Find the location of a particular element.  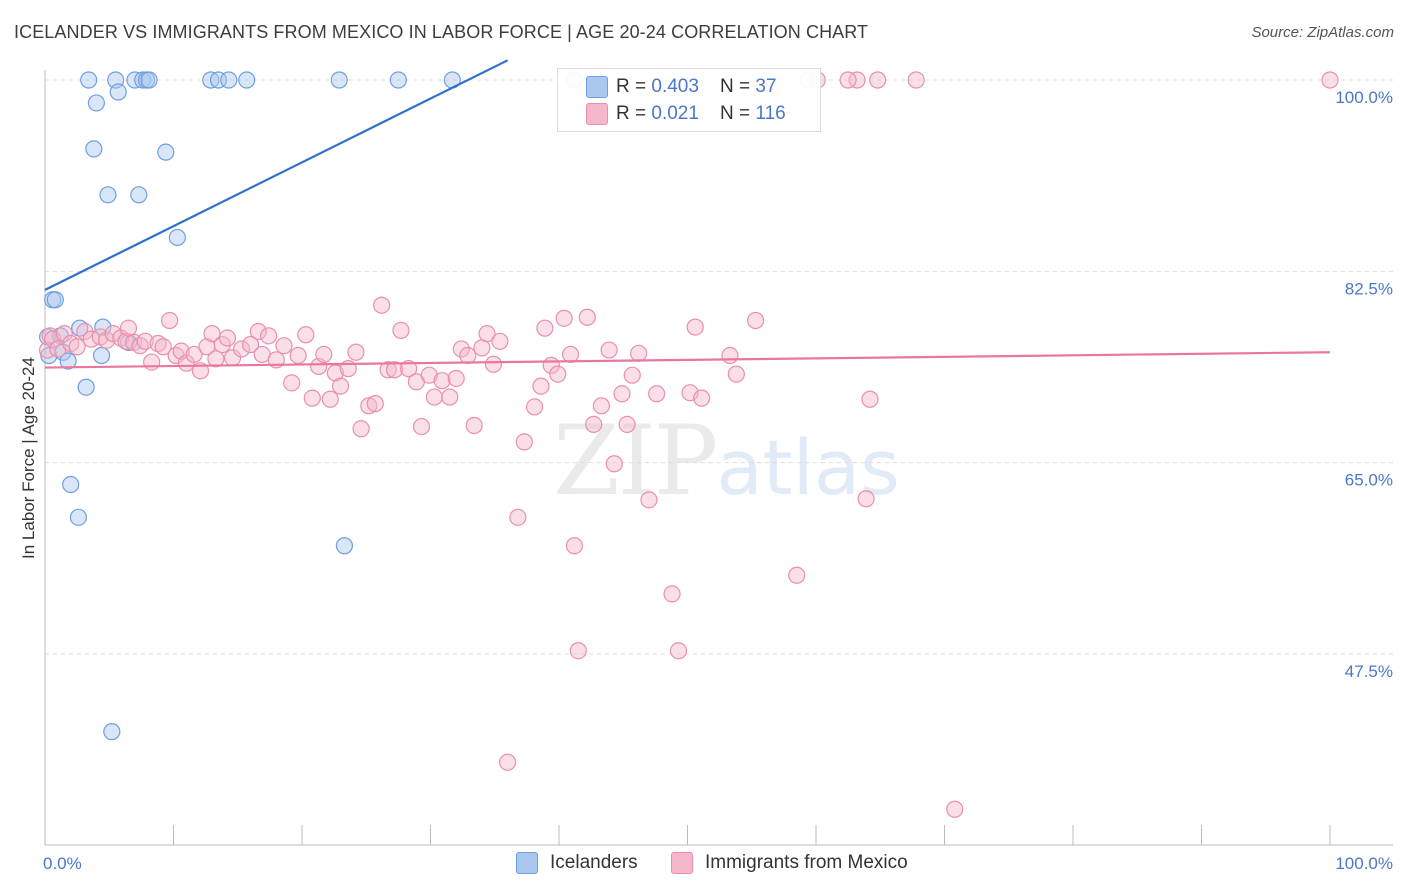

legend-item-icelanders: Icelanders is located at coordinates (577, 863).